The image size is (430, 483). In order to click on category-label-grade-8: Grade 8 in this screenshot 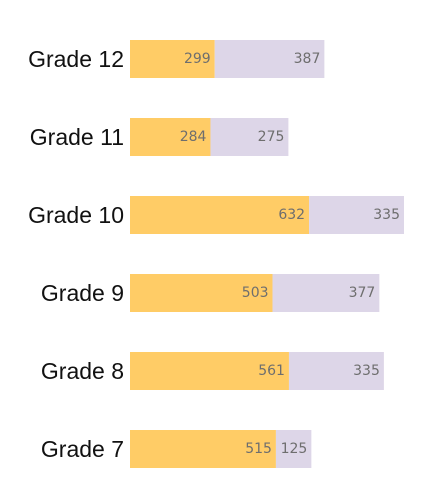, I will do `click(82, 371)`.